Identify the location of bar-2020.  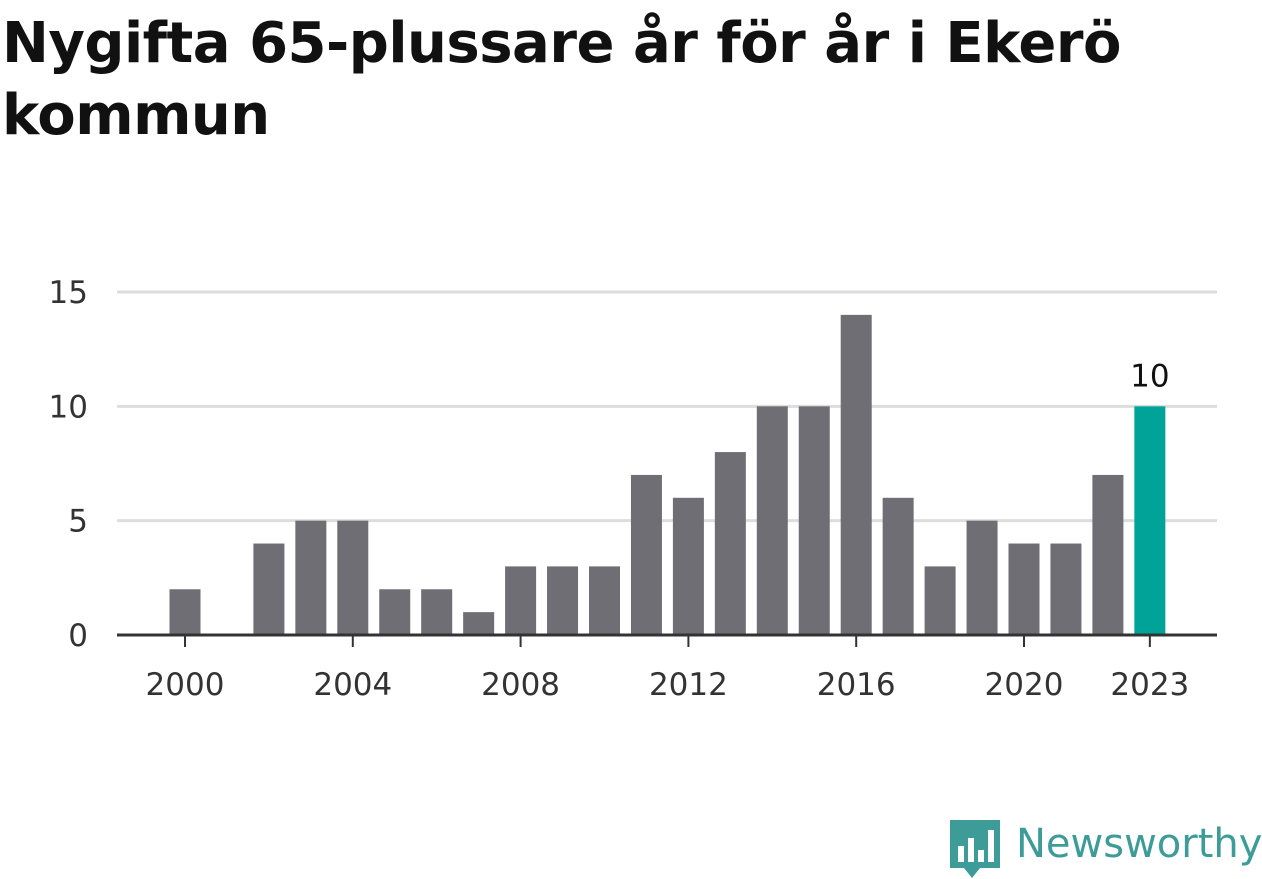
(1024, 589).